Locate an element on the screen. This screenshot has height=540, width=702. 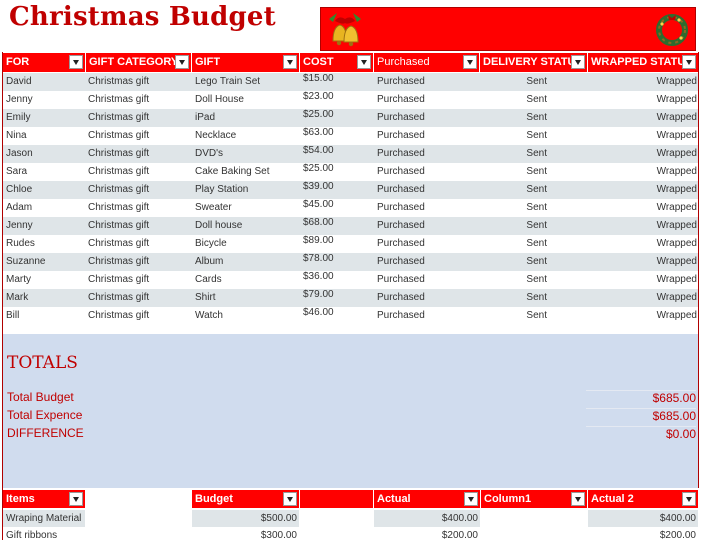
gift-cell: Cards is located at coordinates (208, 279).